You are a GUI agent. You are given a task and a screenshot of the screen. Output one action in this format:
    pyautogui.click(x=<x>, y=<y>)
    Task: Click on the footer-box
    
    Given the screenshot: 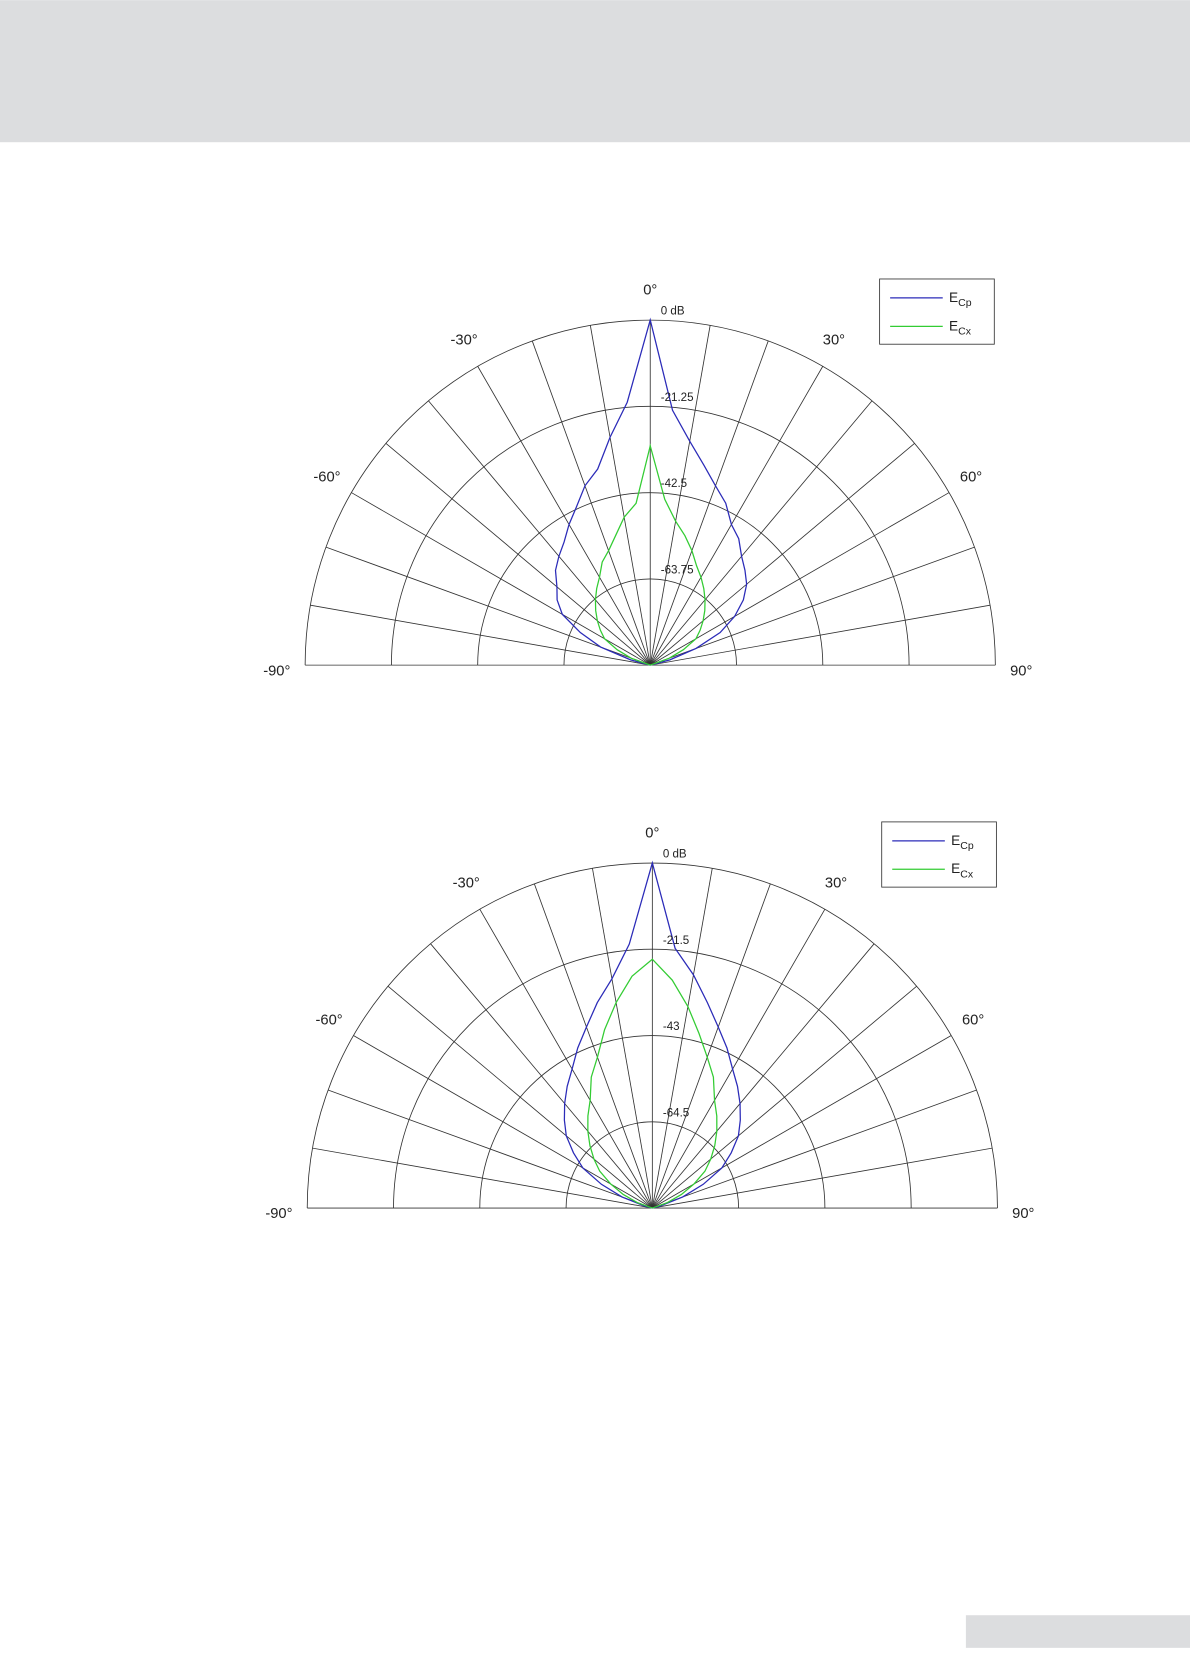 What is the action you would take?
    pyautogui.click(x=1077, y=1631)
    